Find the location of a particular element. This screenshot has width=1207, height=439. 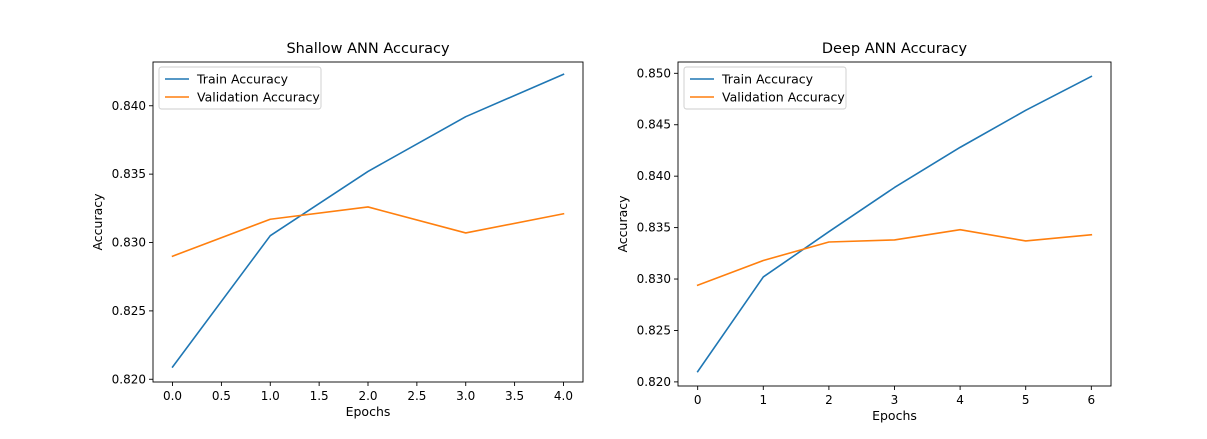

y-tick-label: 0.845 is located at coordinates (654, 125).